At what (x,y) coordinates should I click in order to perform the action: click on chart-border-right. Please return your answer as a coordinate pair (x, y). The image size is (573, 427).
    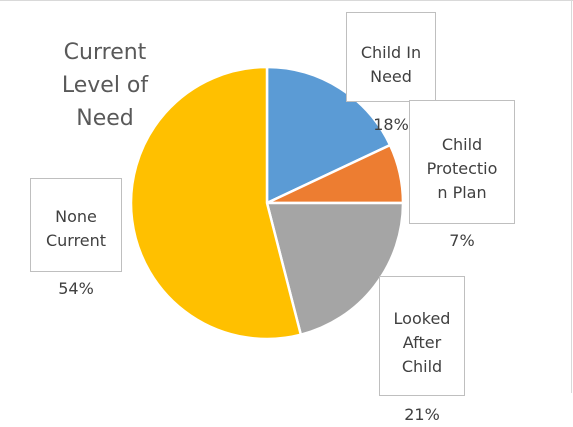
    Looking at the image, I should click on (571, 196).